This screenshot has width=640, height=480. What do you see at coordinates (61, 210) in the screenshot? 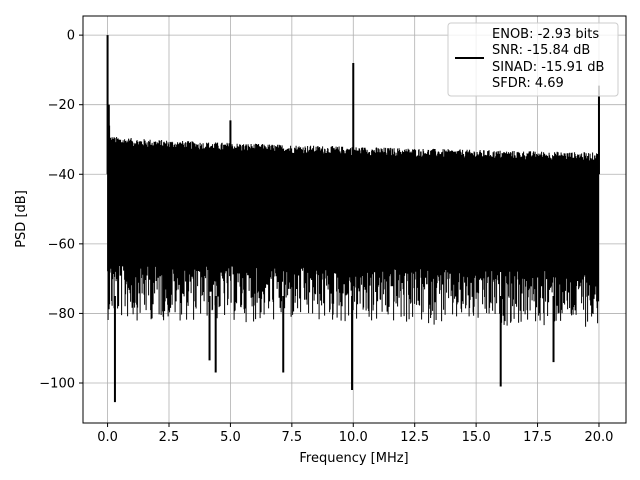
I see `y-axis: 0 −20 −40 −60 −80 −100` at bounding box center [61, 210].